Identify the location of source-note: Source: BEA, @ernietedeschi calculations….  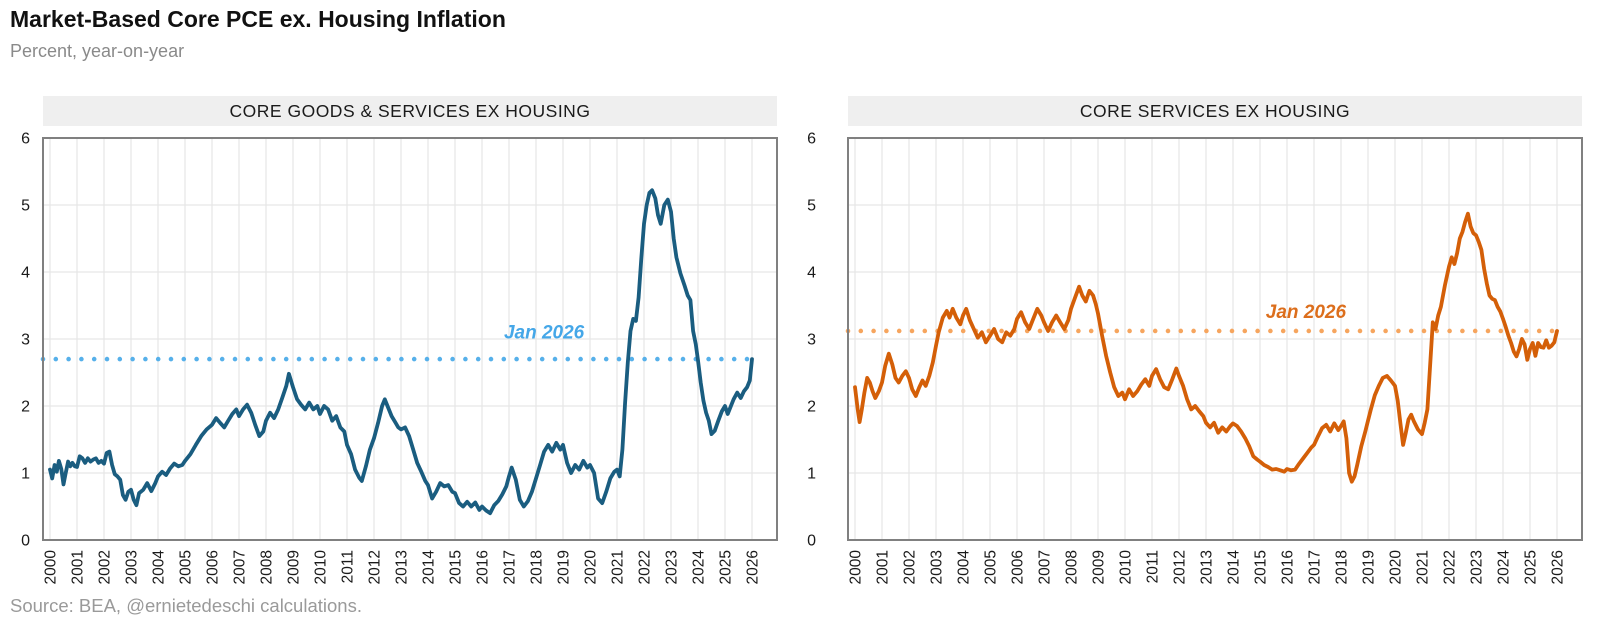
(186, 605).